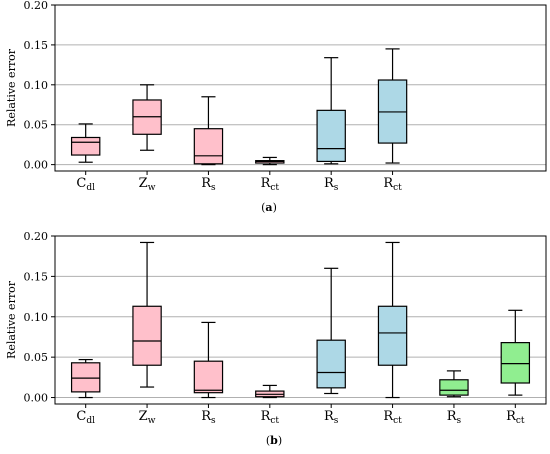 The width and height of the screenshot is (550, 454). I want to click on panel-a-label: a, so click(269, 207).